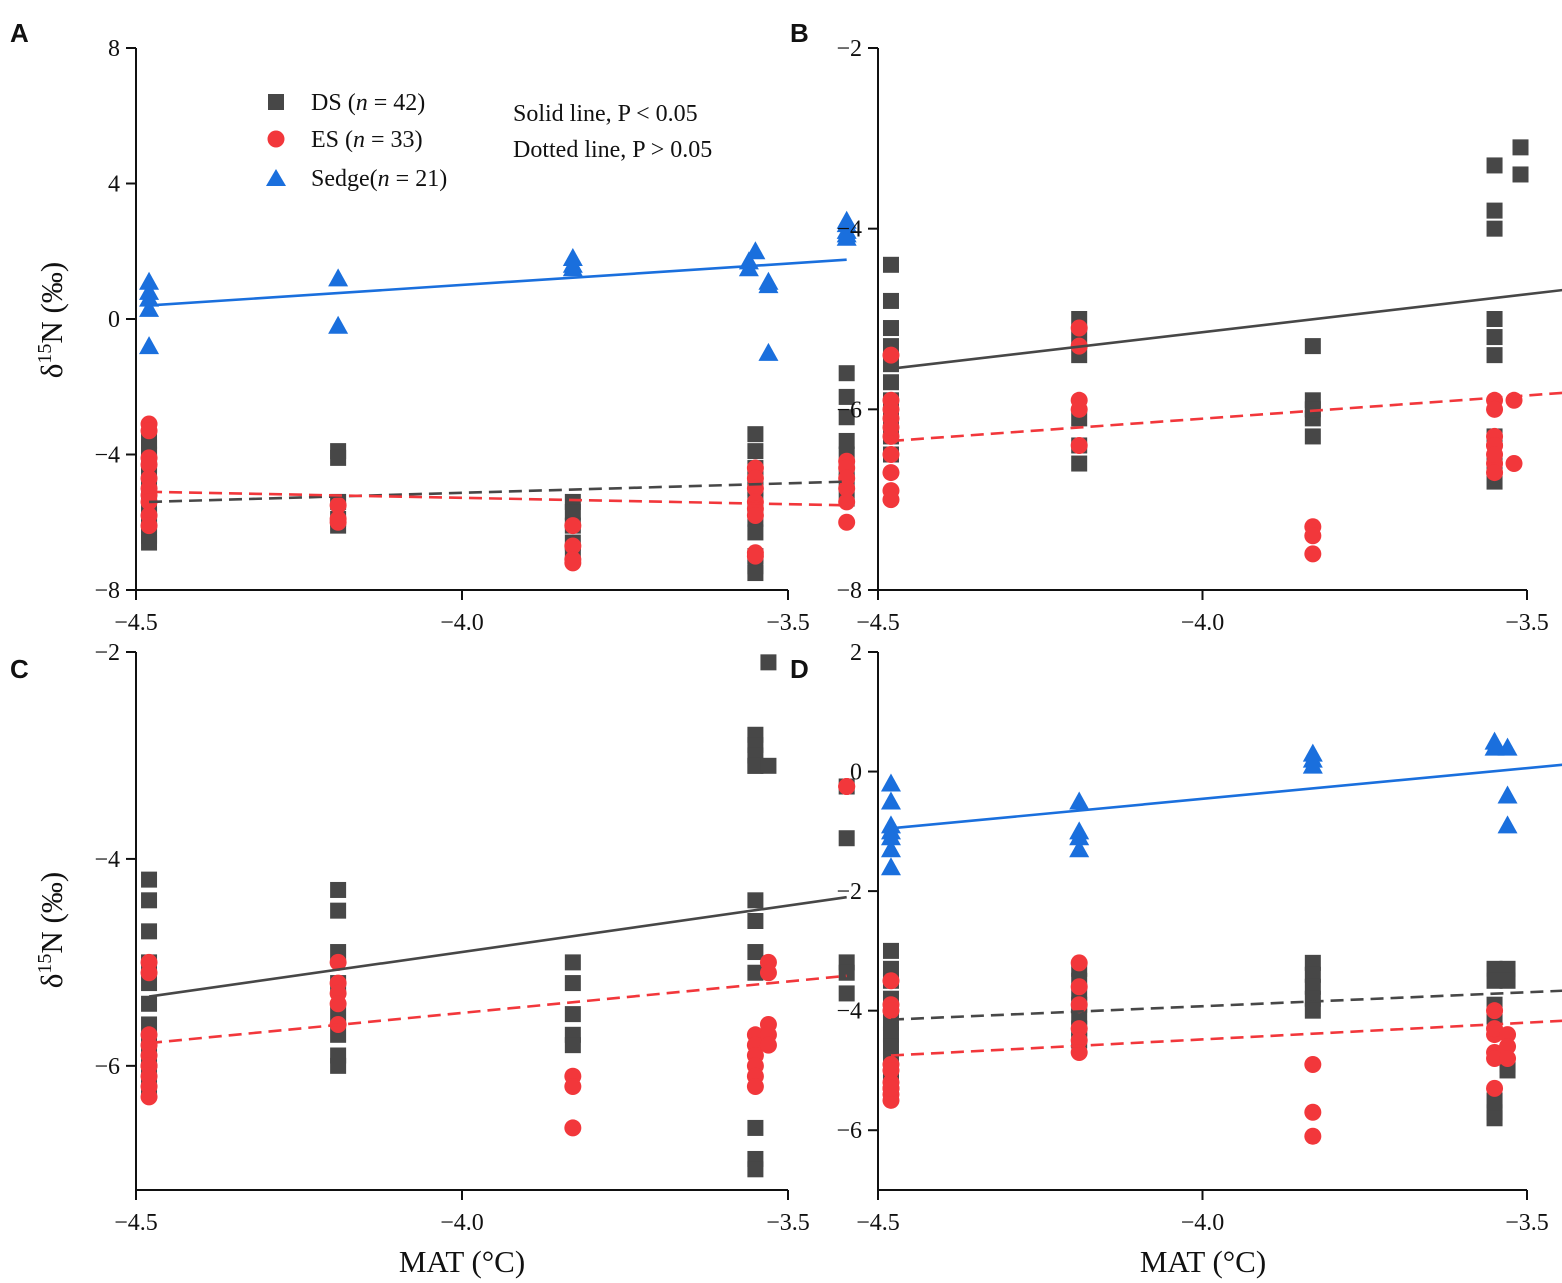  I want to click on y-tick-label-c: −4, so click(107, 860).